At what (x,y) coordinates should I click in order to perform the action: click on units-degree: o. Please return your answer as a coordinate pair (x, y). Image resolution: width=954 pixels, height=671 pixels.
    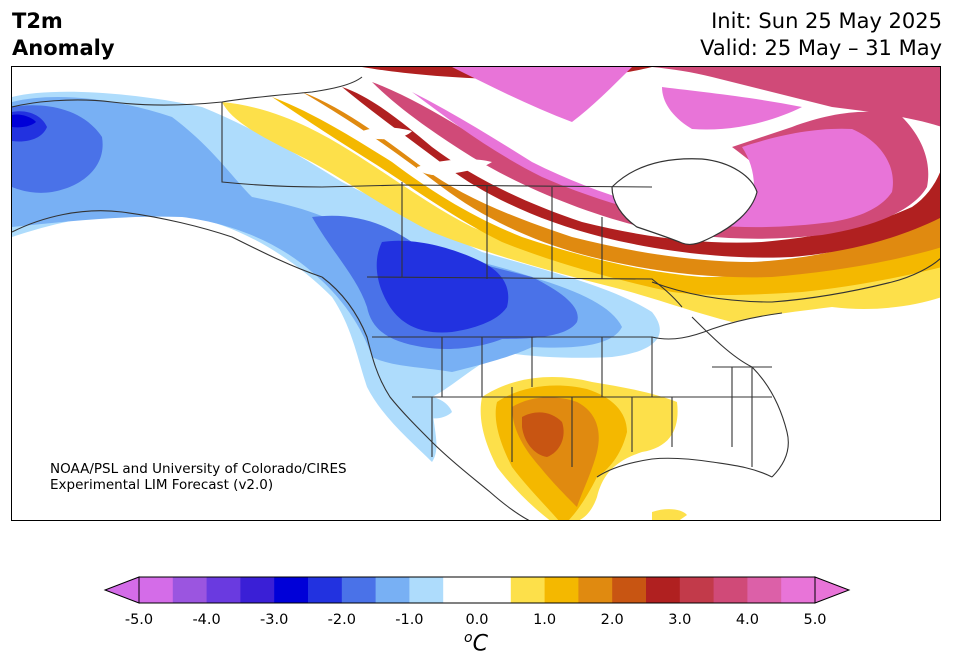
    Looking at the image, I should click on (468, 638).